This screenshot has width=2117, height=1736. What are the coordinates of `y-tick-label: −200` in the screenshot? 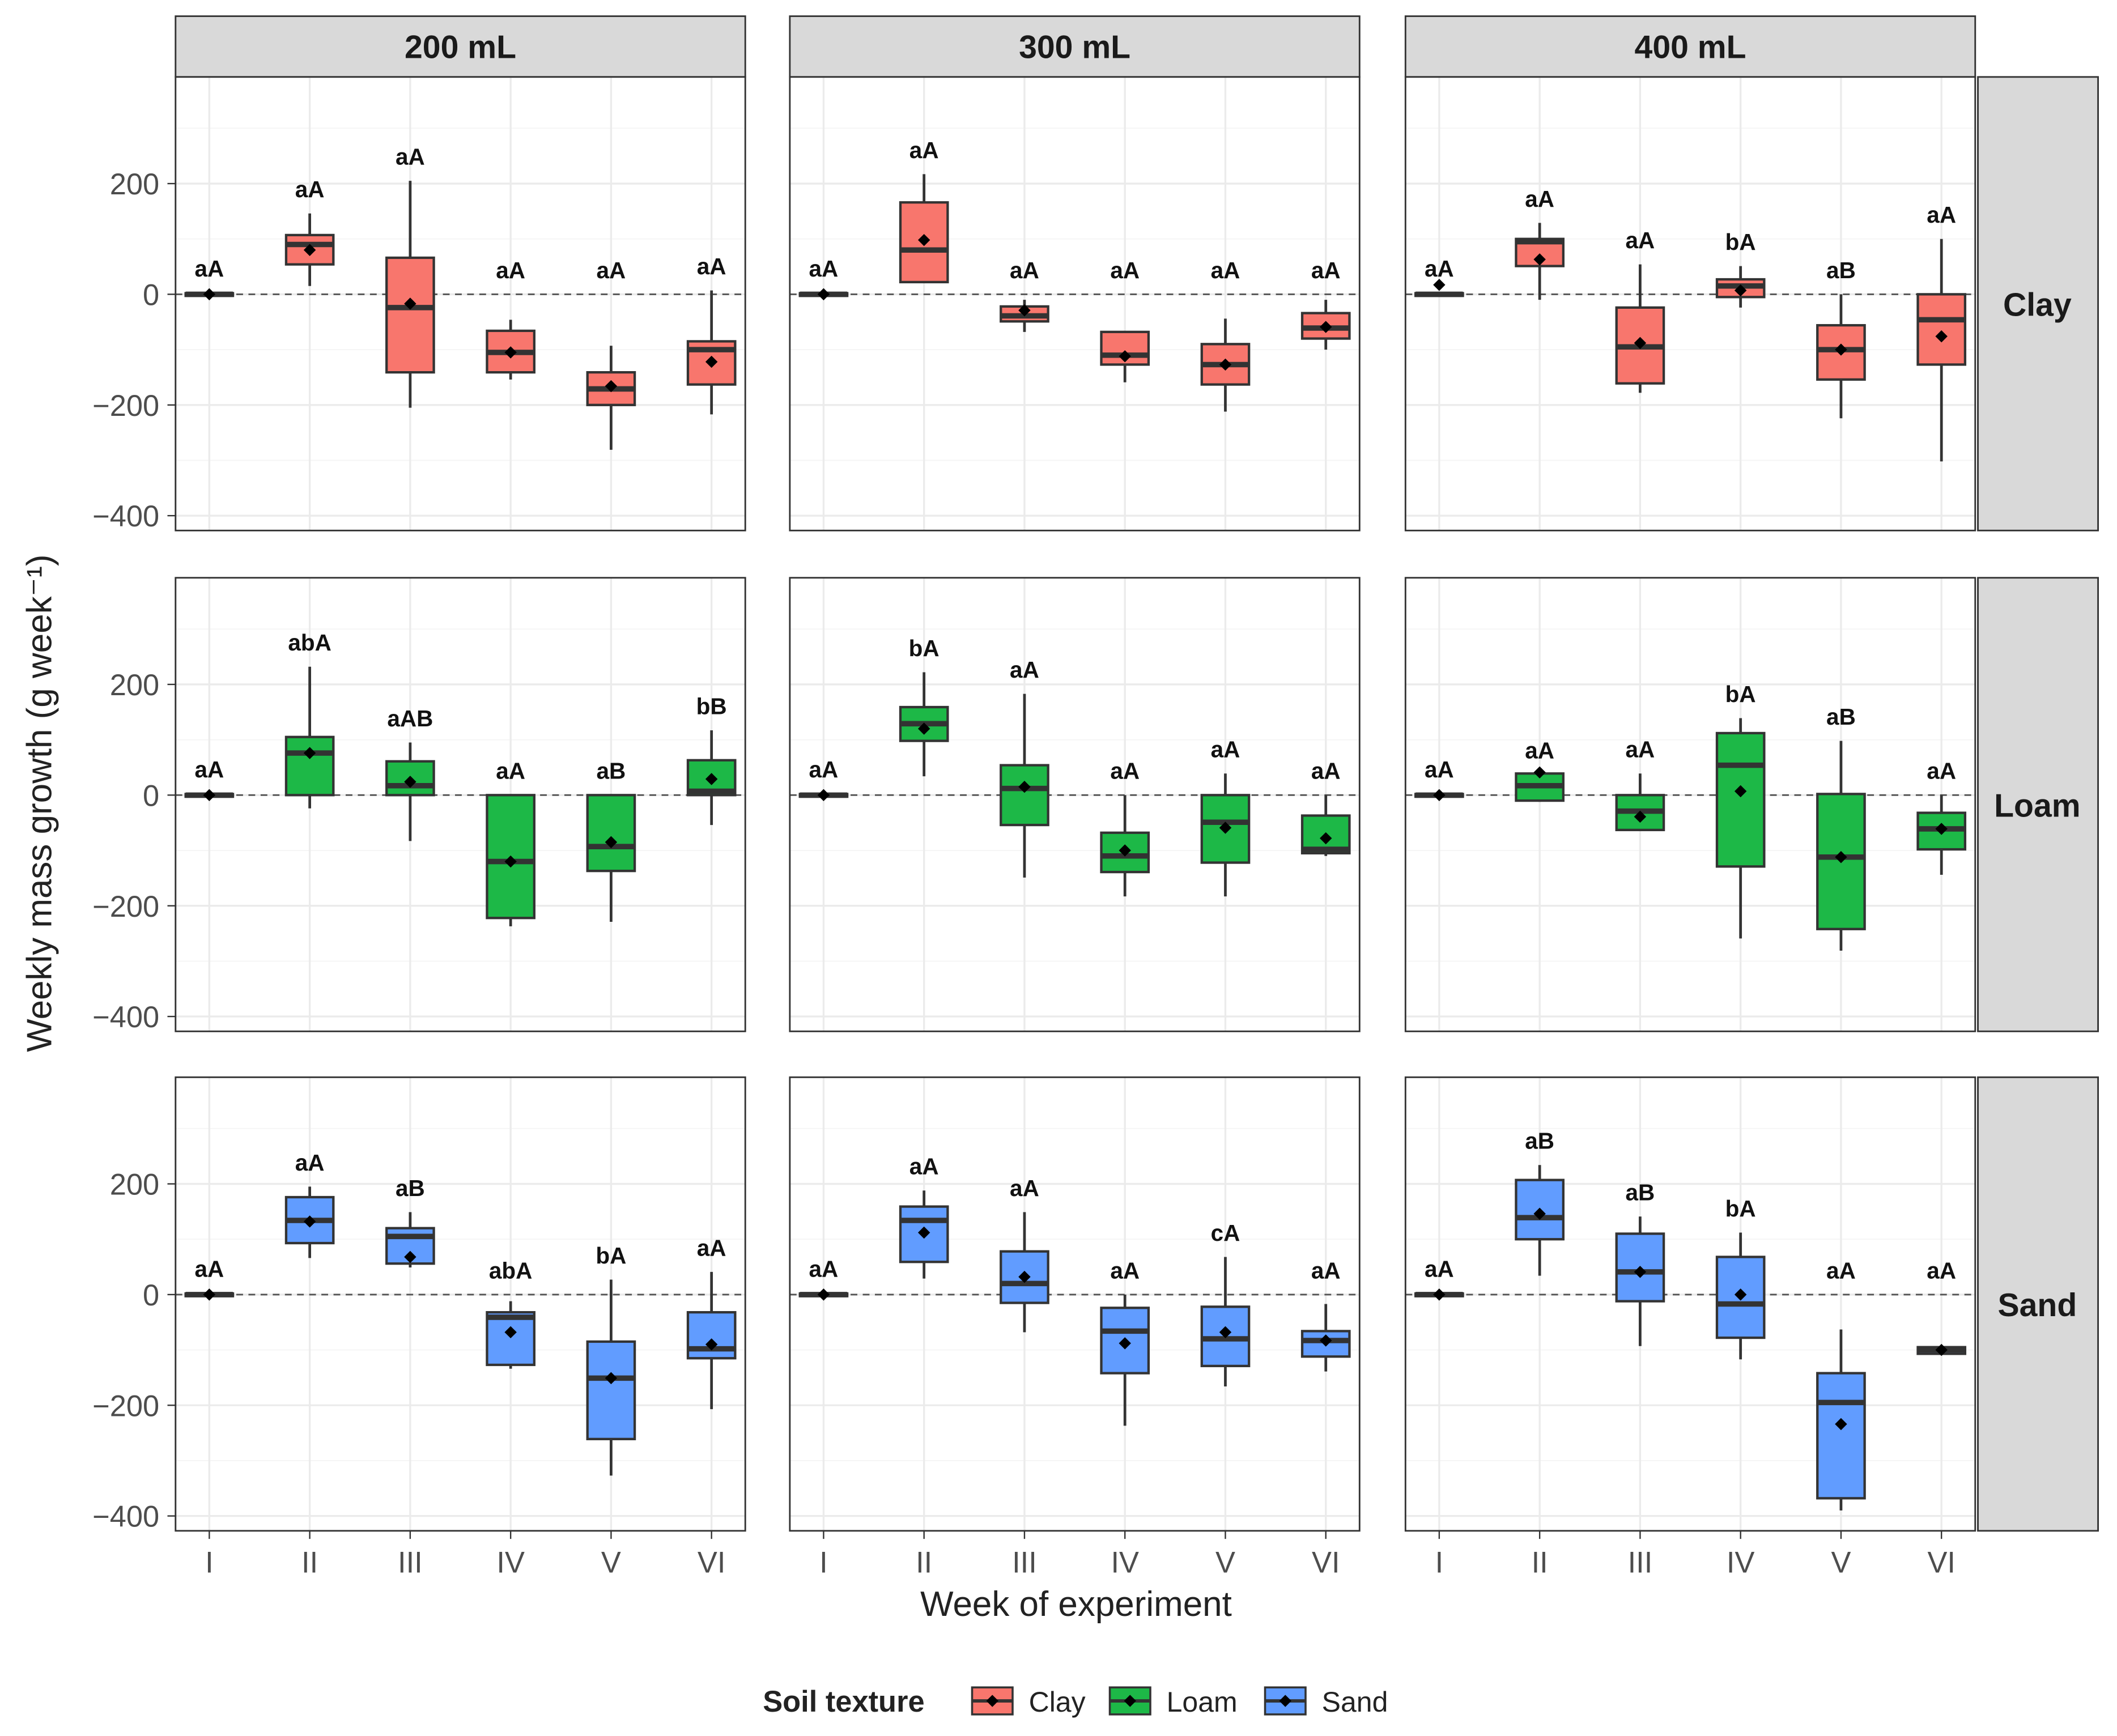 It's located at (125, 908).